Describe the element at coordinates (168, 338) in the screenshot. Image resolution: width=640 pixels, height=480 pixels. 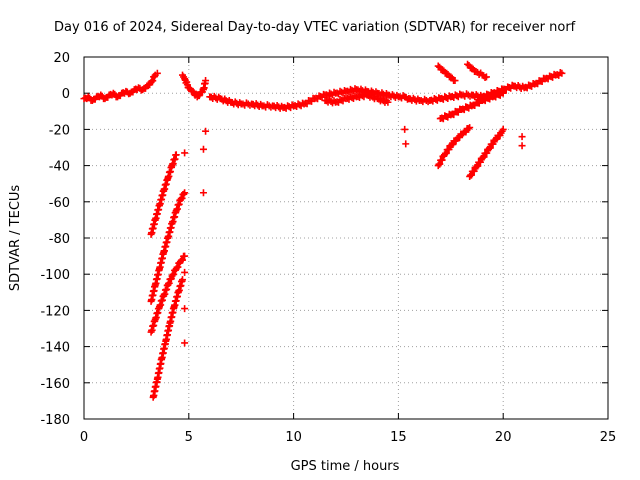
I see `series-drop-d` at that location.